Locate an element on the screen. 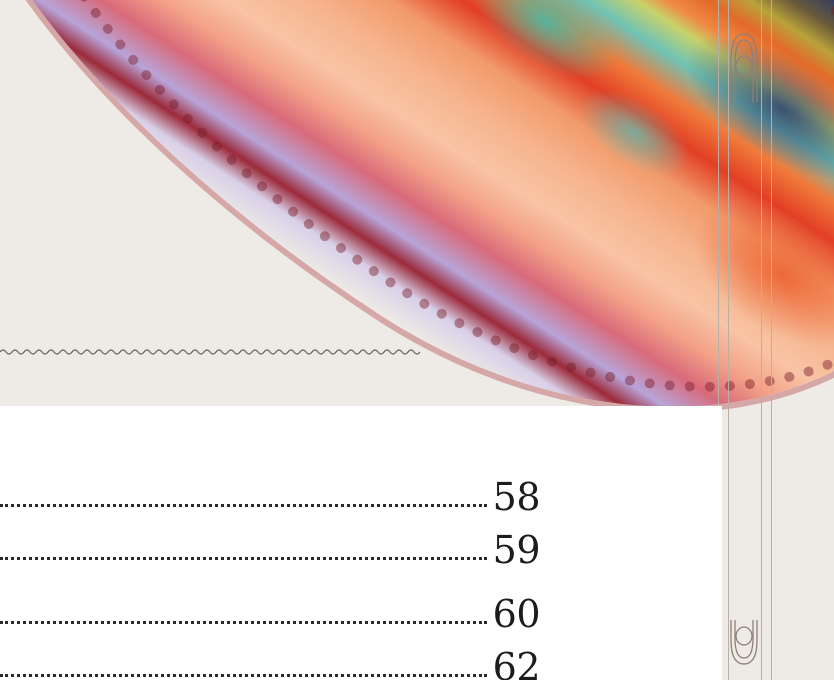  toc-entry: 60 is located at coordinates (270, 611).